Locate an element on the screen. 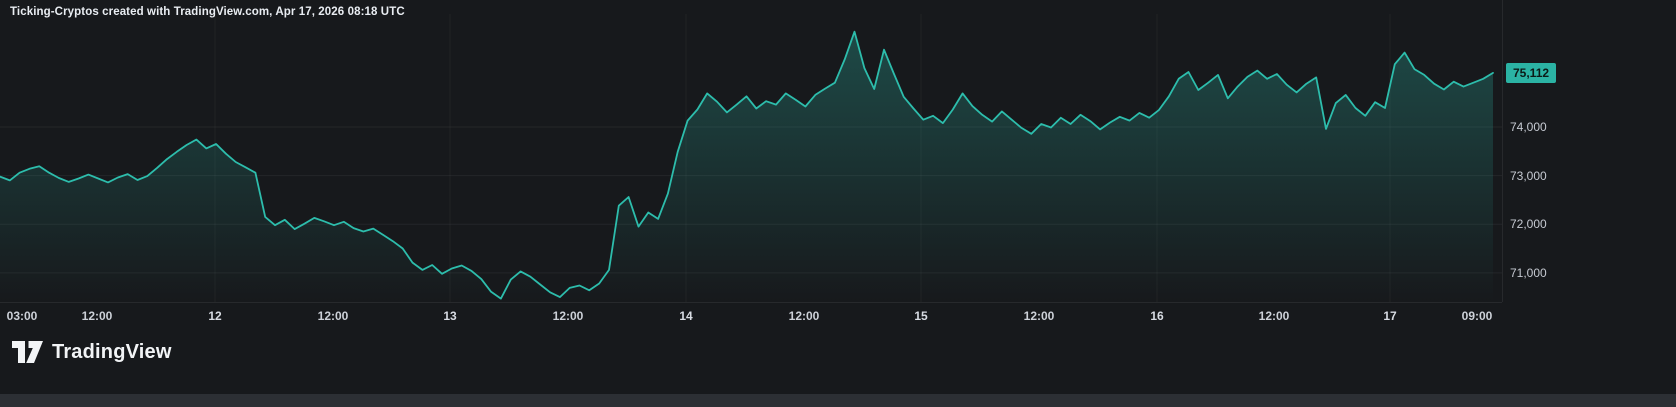 The image size is (1676, 407). price-axis-label: 72,000 is located at coordinates (1528, 224).